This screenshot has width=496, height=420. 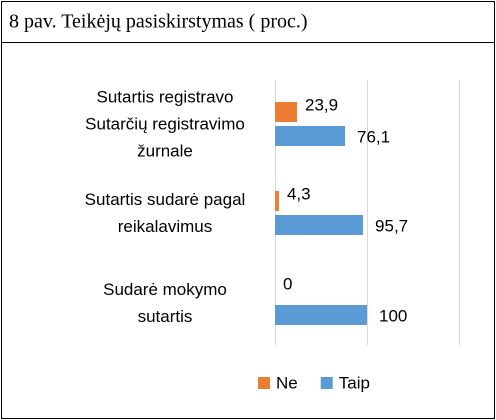 I want to click on value-label: 0, so click(x=287, y=283).